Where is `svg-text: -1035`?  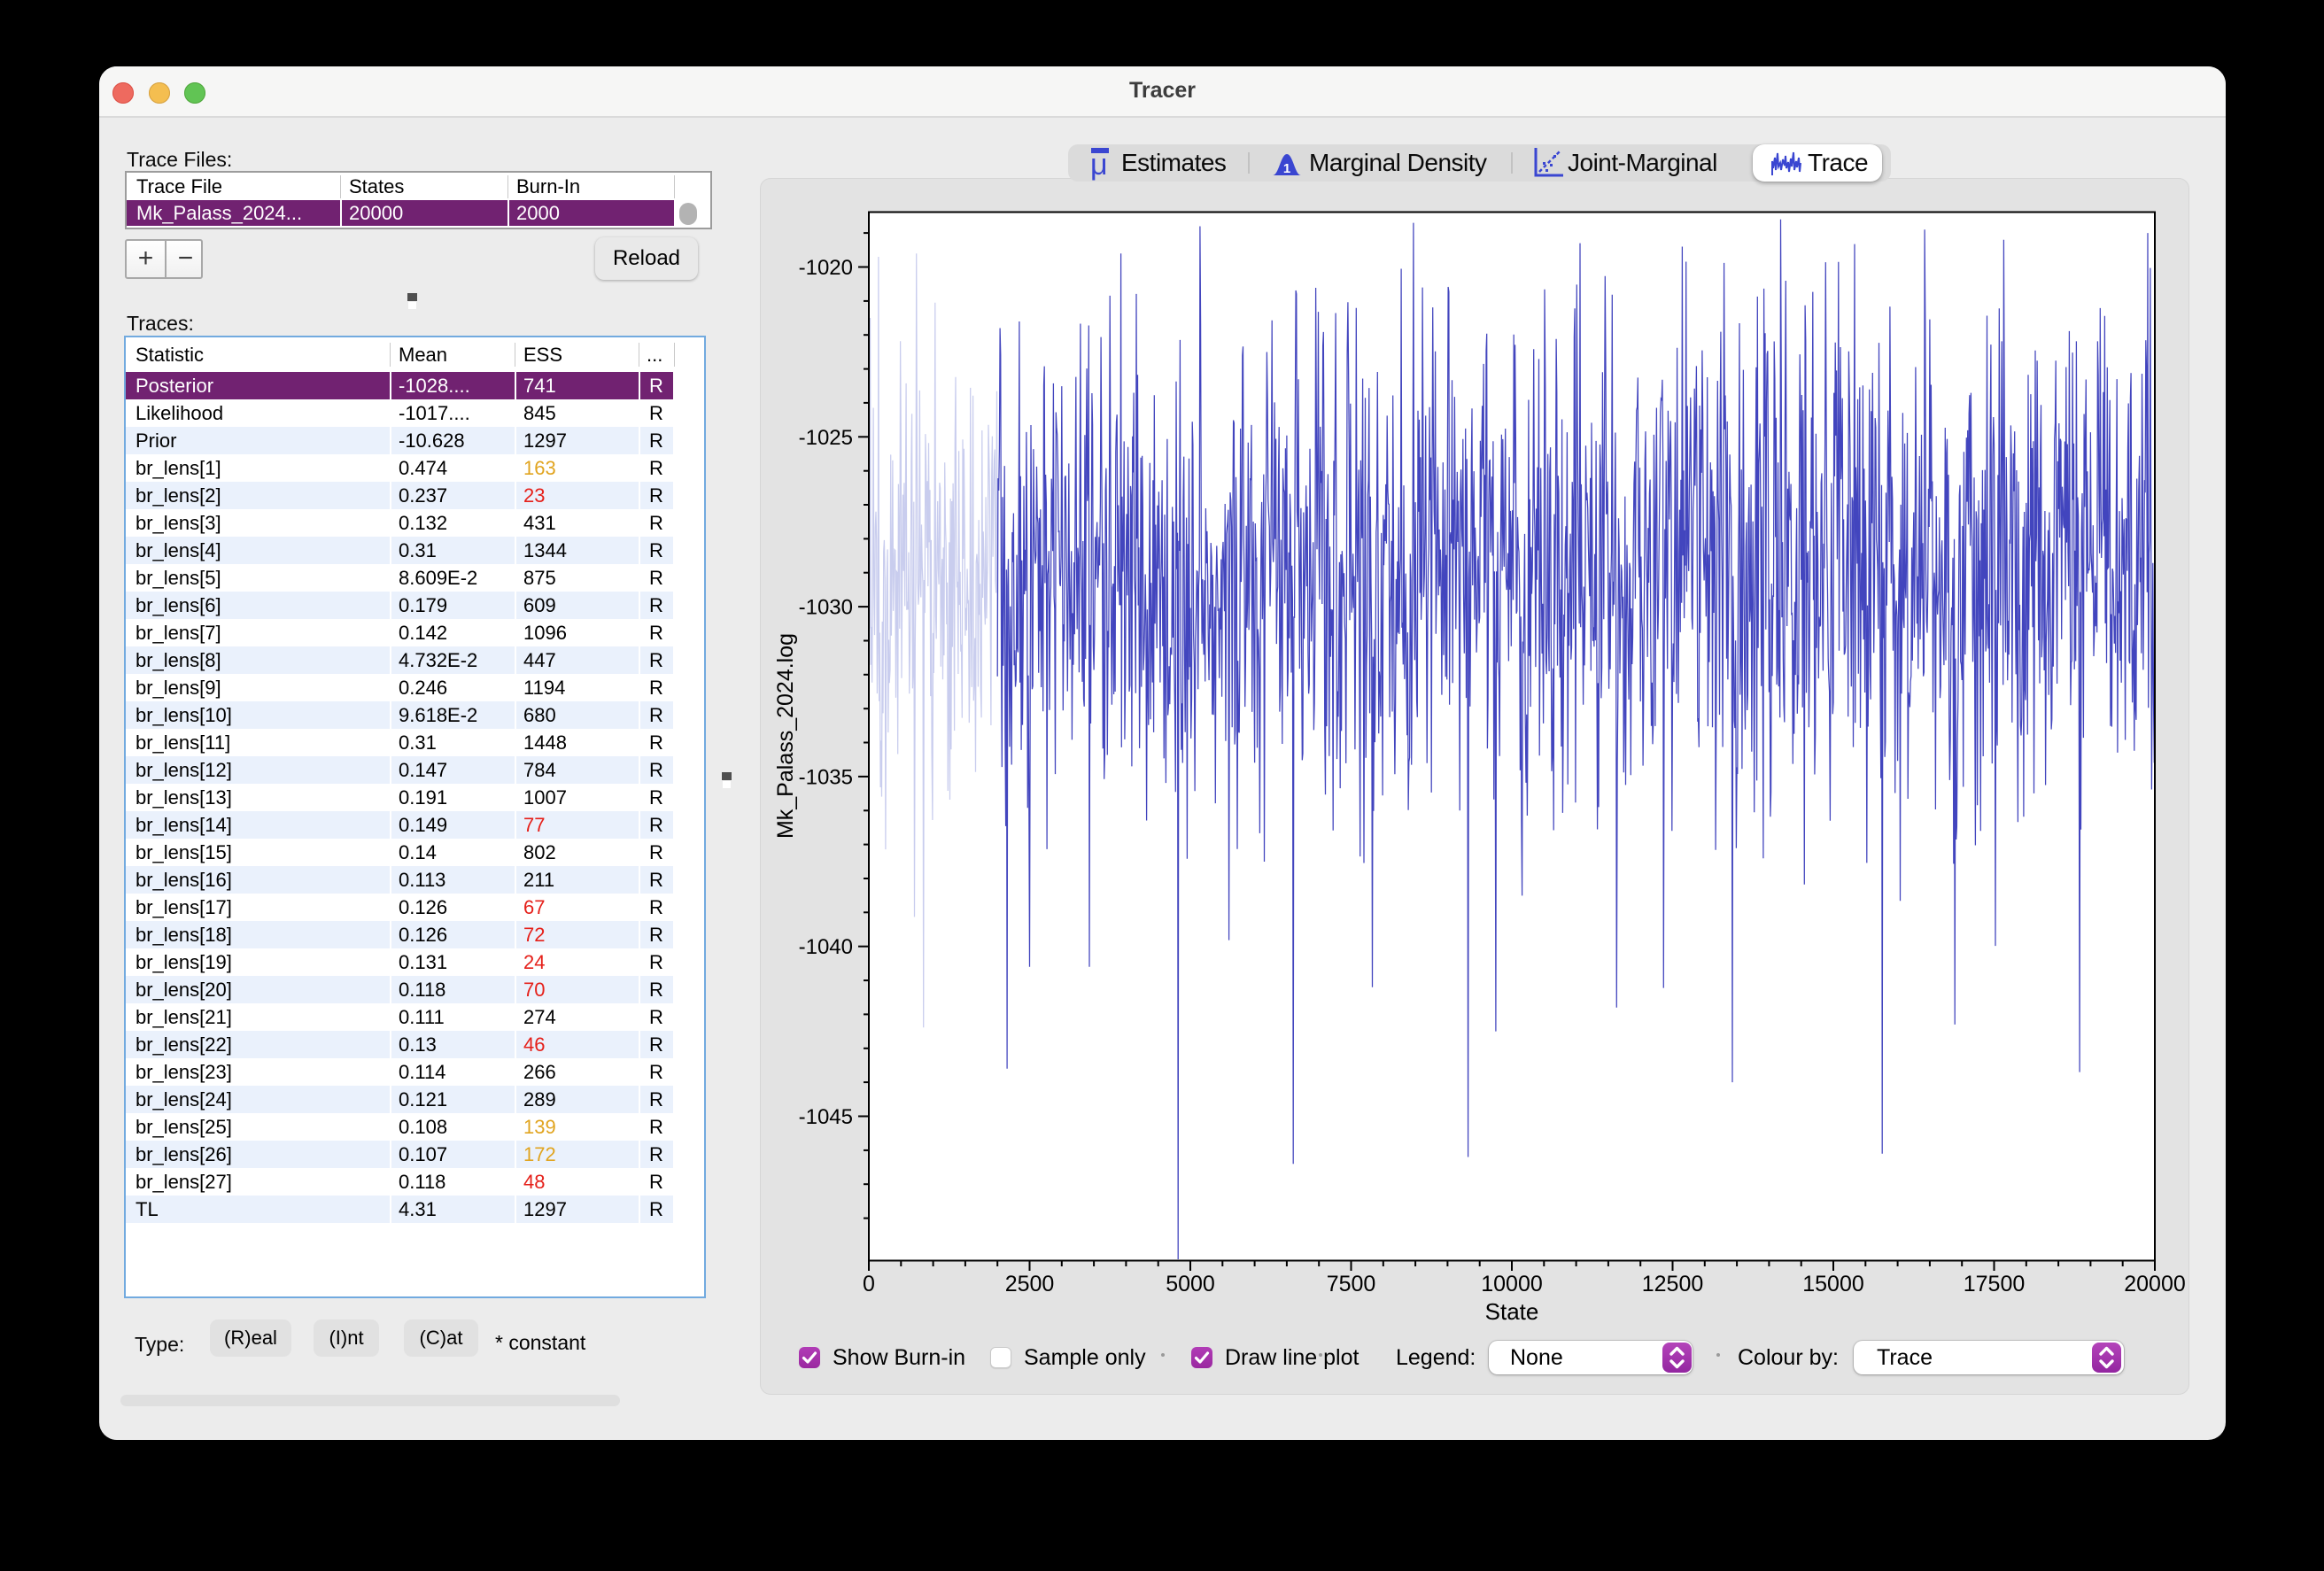
svg-text: -1035 is located at coordinates (826, 777).